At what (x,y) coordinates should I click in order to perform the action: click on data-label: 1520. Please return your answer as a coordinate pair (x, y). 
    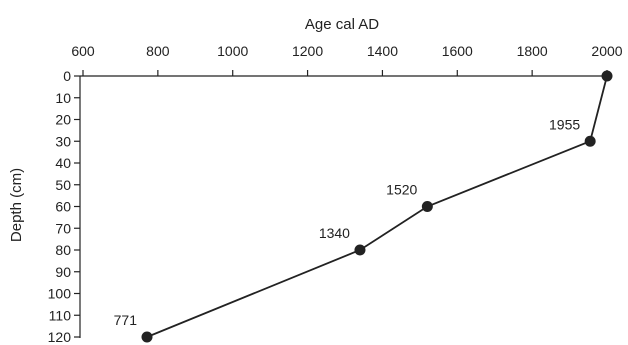
    Looking at the image, I should click on (401, 190).